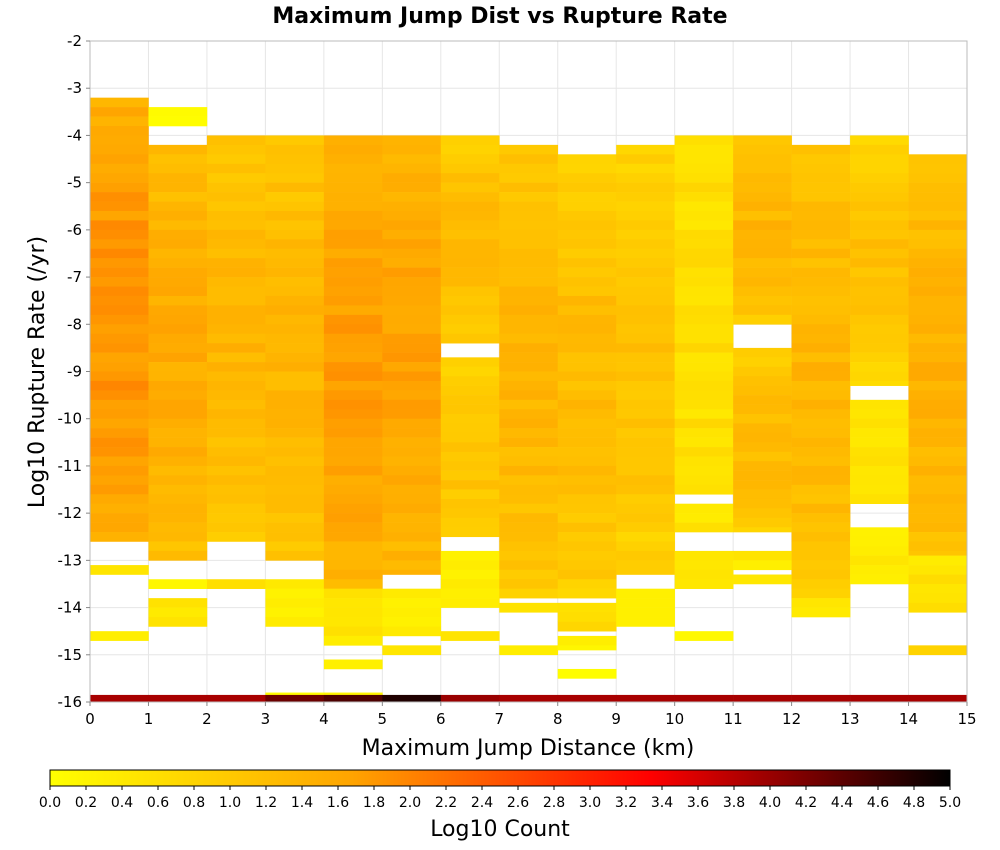 This screenshot has width=1000, height=850. What do you see at coordinates (86, 803) in the screenshot?
I see `colorbar-tick-label: 0.2` at bounding box center [86, 803].